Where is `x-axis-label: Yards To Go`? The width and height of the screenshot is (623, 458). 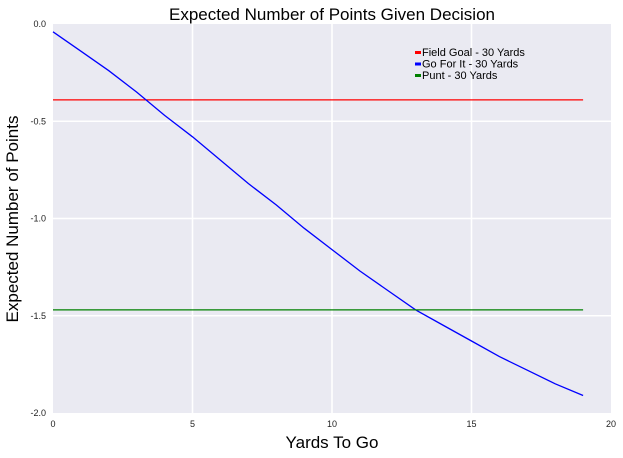 x-axis-label: Yards To Go is located at coordinates (332, 442).